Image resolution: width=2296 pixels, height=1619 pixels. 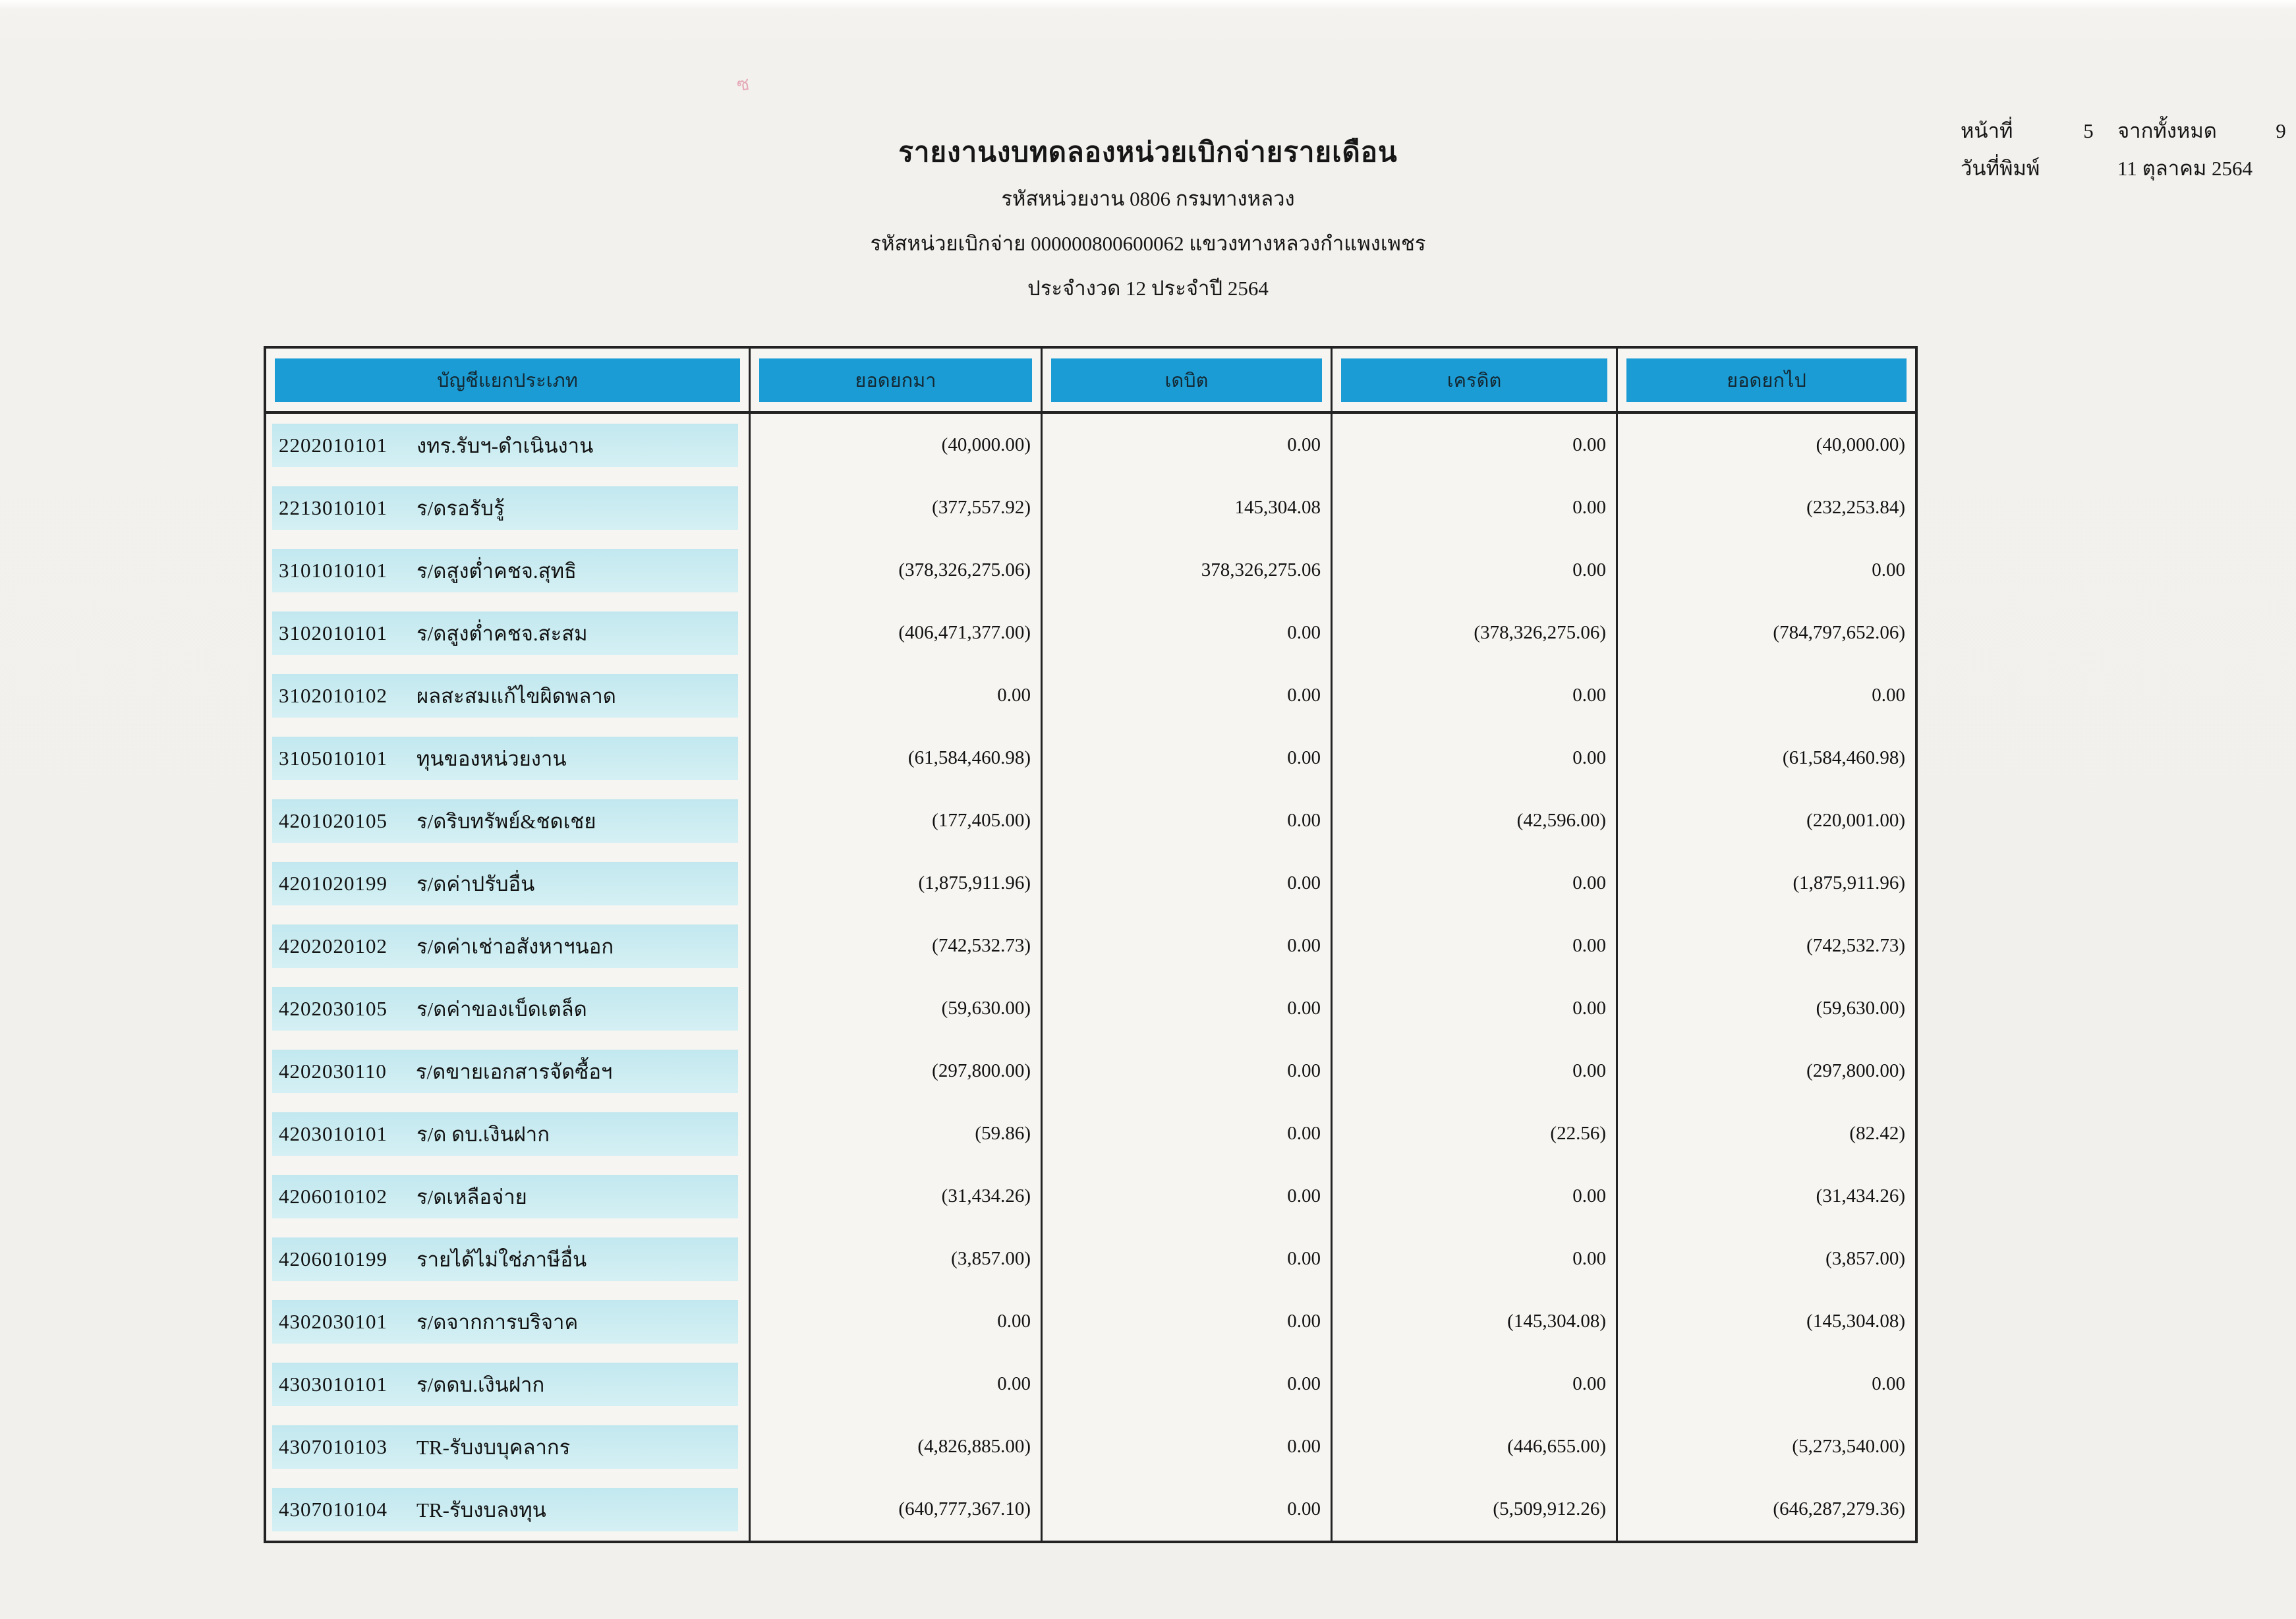 What do you see at coordinates (1888, 695) in the screenshot?
I see `carry-over-amount: 0.00` at bounding box center [1888, 695].